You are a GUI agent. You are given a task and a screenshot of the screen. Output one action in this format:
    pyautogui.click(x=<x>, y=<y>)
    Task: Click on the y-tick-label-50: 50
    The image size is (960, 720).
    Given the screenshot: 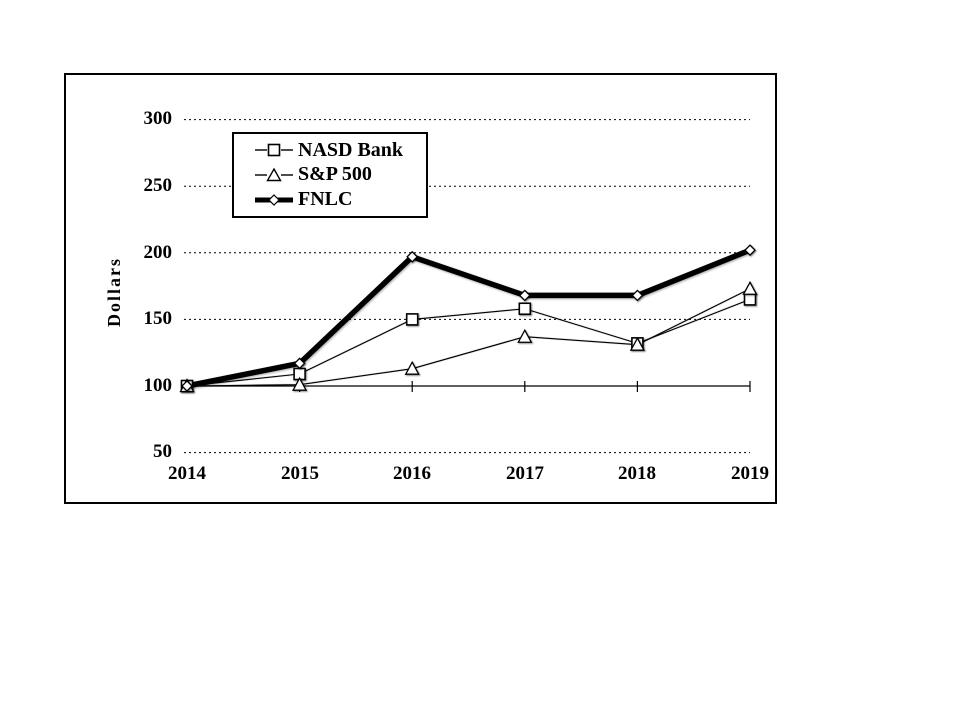 What is the action you would take?
    pyautogui.click(x=162, y=451)
    